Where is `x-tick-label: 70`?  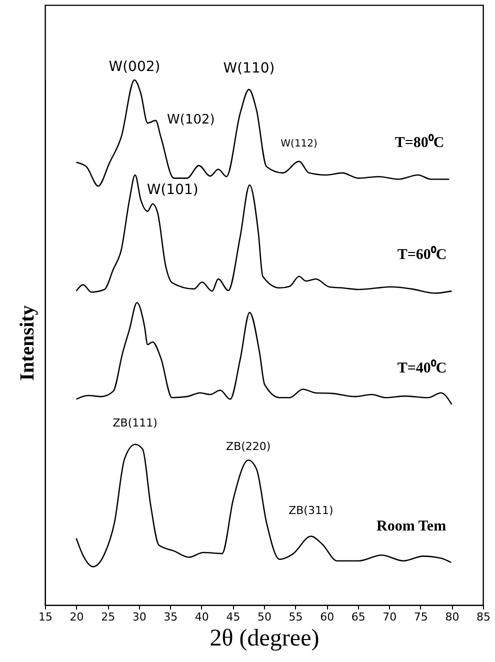
x-tick-label: 70 is located at coordinates (389, 617).